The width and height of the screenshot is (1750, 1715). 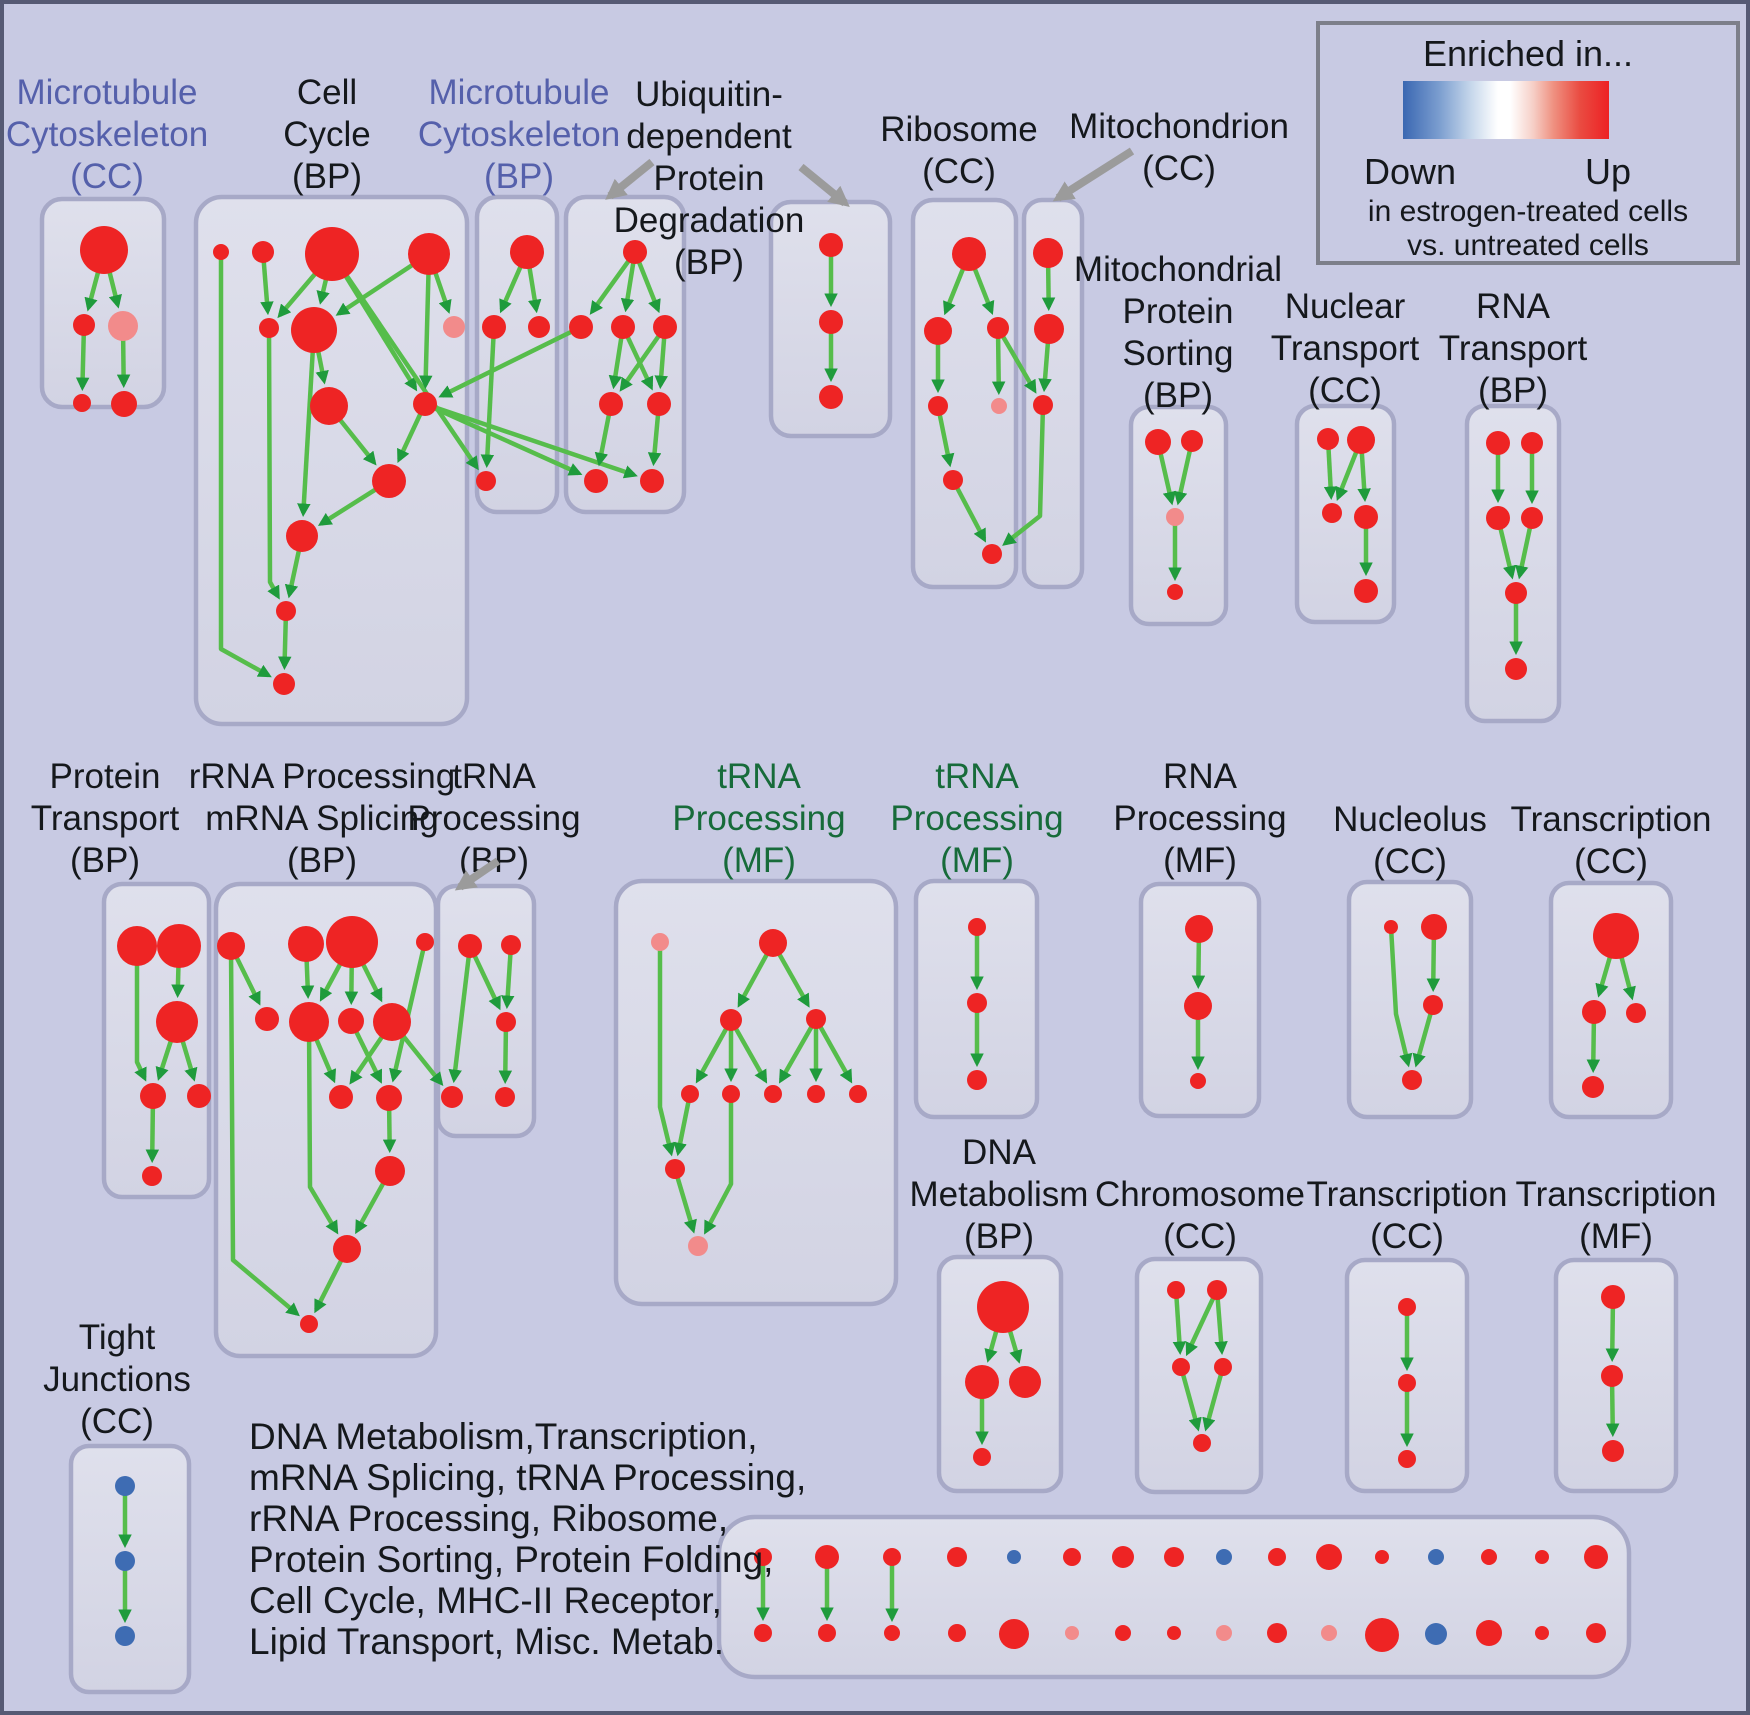 What do you see at coordinates (1498, 443) in the screenshot?
I see `node-q1-red` at bounding box center [1498, 443].